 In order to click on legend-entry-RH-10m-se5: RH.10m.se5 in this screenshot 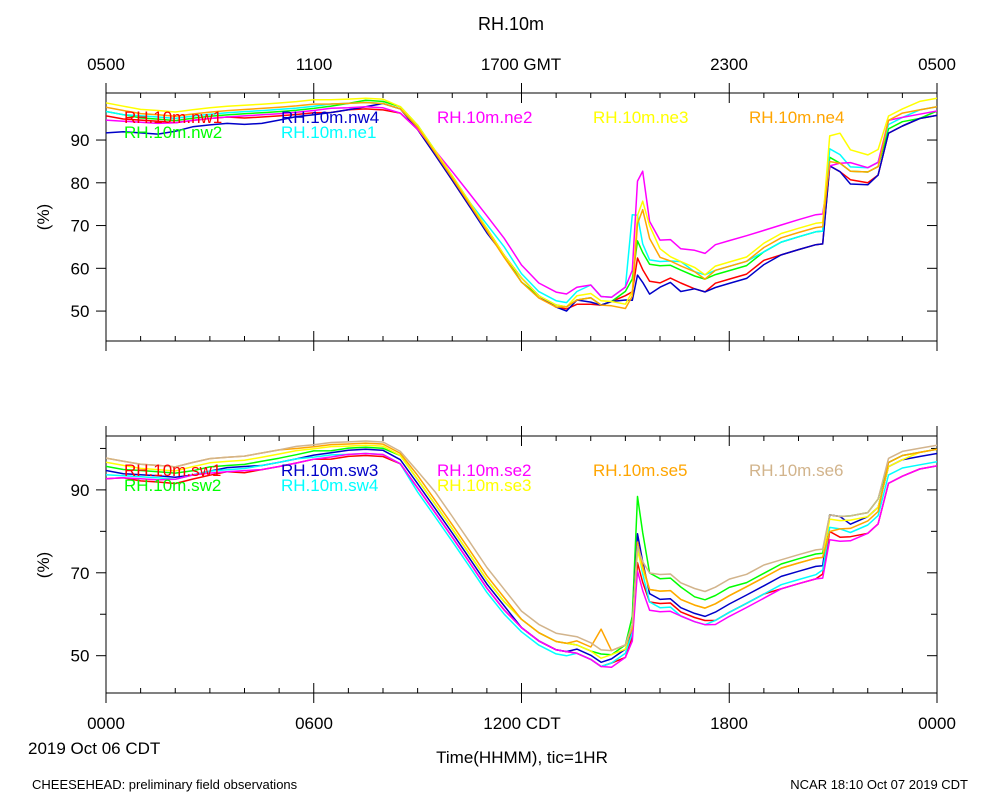, I will do `click(640, 470)`.